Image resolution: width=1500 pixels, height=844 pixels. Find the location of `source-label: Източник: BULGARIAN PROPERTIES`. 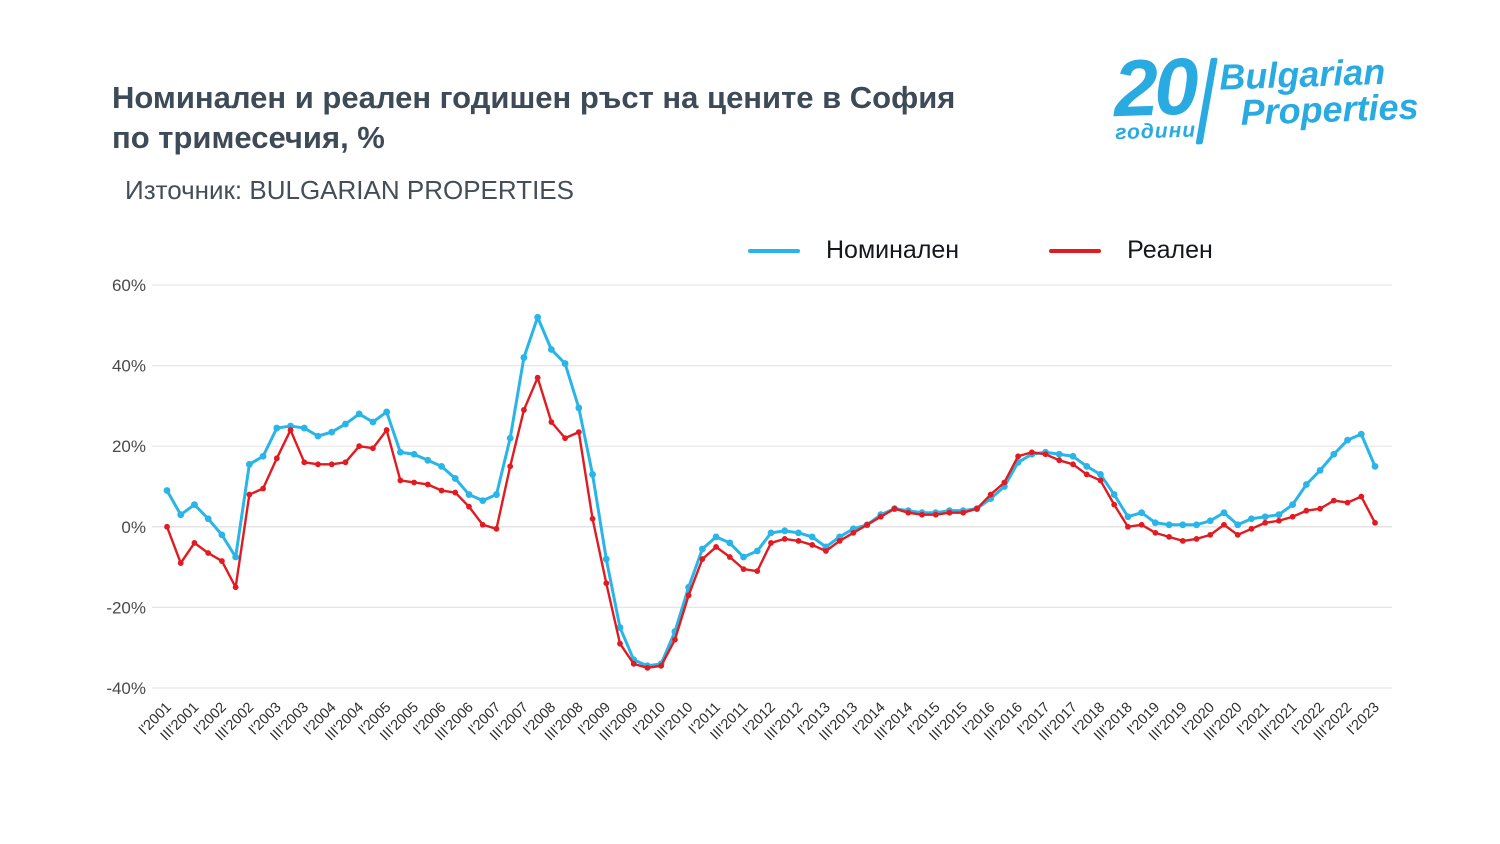

source-label: Източник: BULGARIAN PROPERTIES is located at coordinates (349, 190).